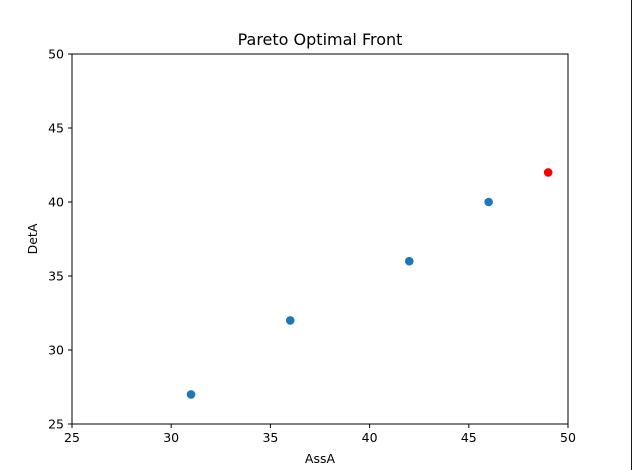  I want to click on chart-title: Pareto Optimal Front, so click(320, 39).